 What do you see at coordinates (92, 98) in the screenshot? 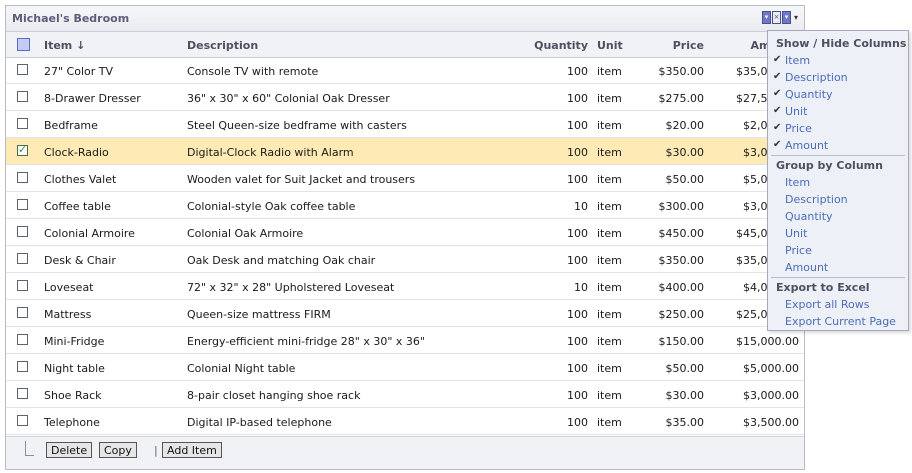
I see `cell-item: 8-Drawer Dresser` at bounding box center [92, 98].